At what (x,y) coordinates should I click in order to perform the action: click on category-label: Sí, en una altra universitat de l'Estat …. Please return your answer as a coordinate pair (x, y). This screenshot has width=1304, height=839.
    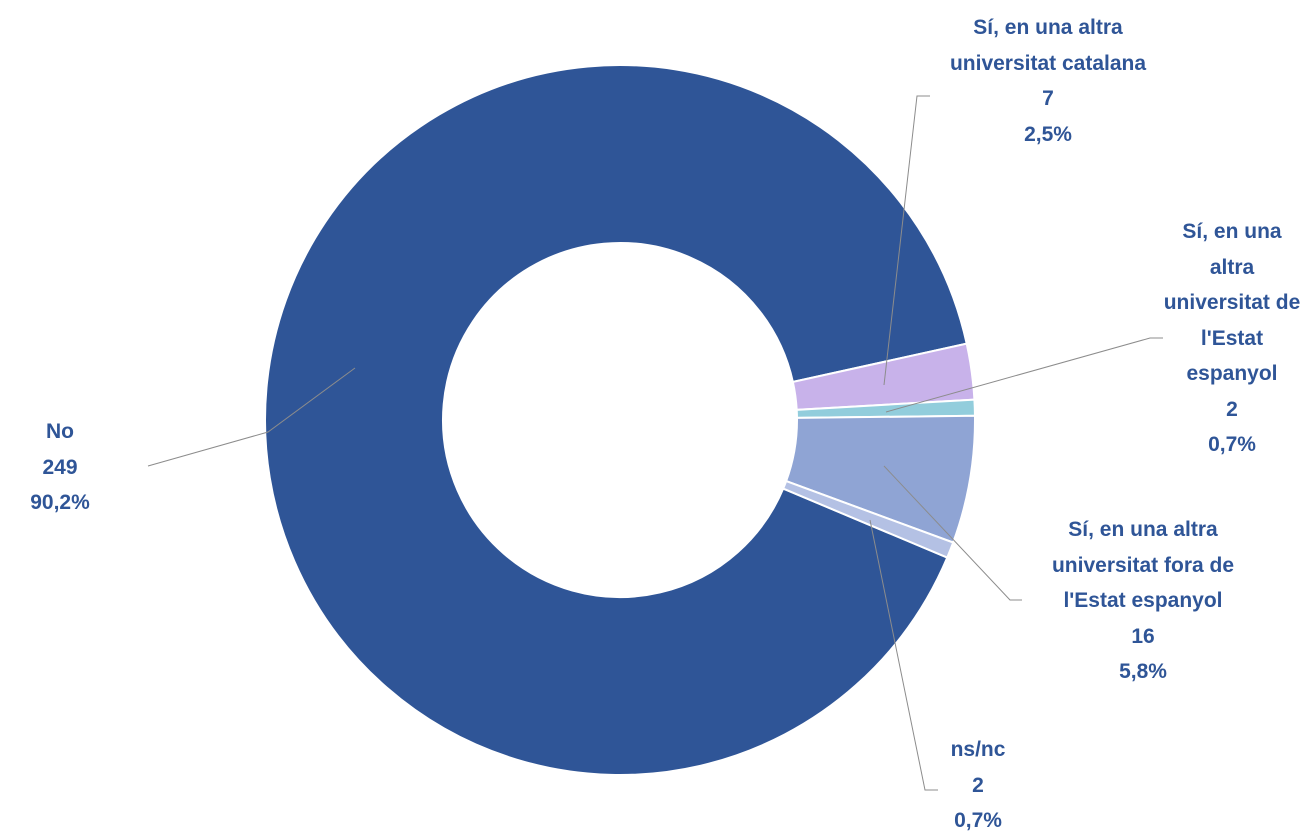
    Looking at the image, I should click on (1232, 302).